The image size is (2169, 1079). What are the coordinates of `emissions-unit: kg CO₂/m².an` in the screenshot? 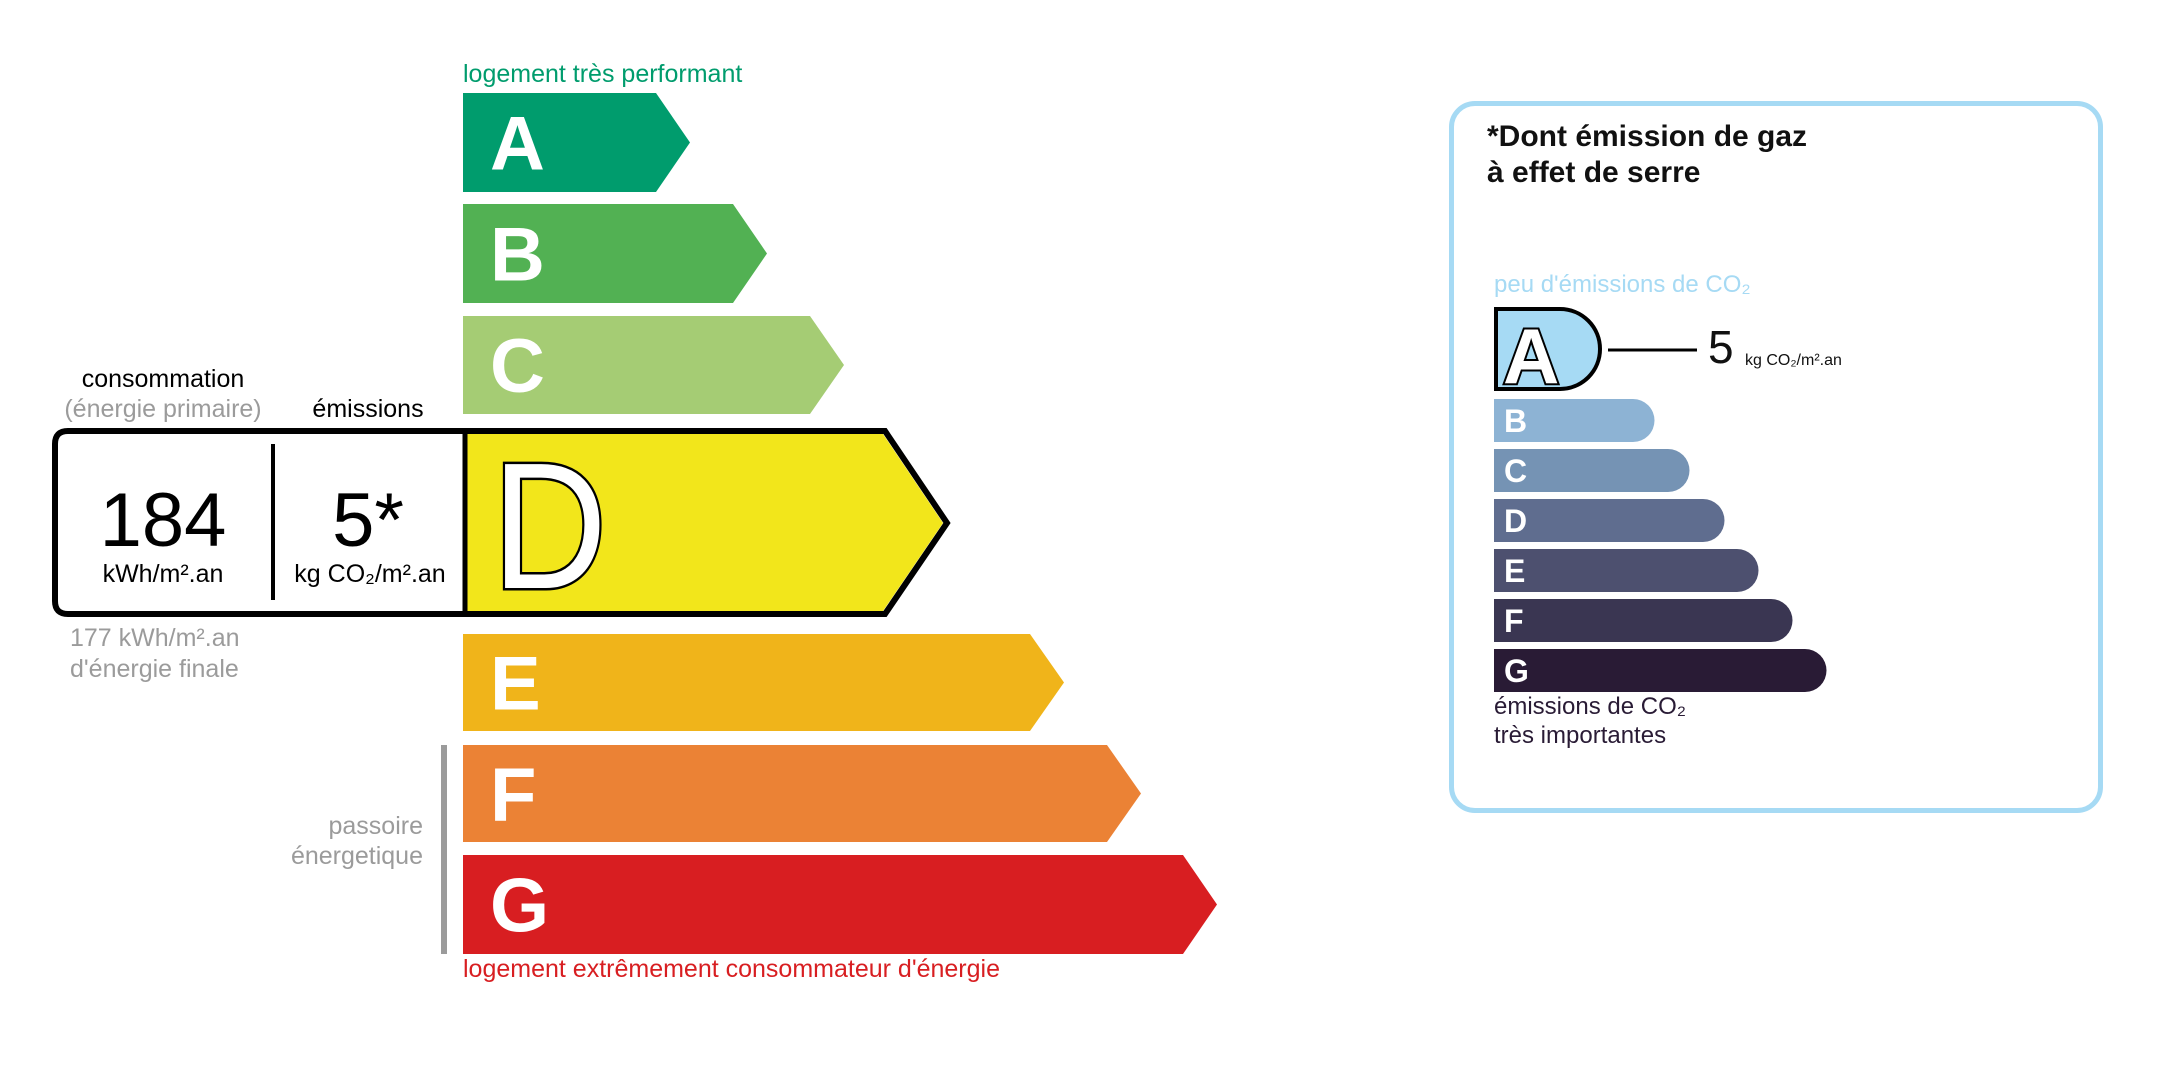 It's located at (370, 574).